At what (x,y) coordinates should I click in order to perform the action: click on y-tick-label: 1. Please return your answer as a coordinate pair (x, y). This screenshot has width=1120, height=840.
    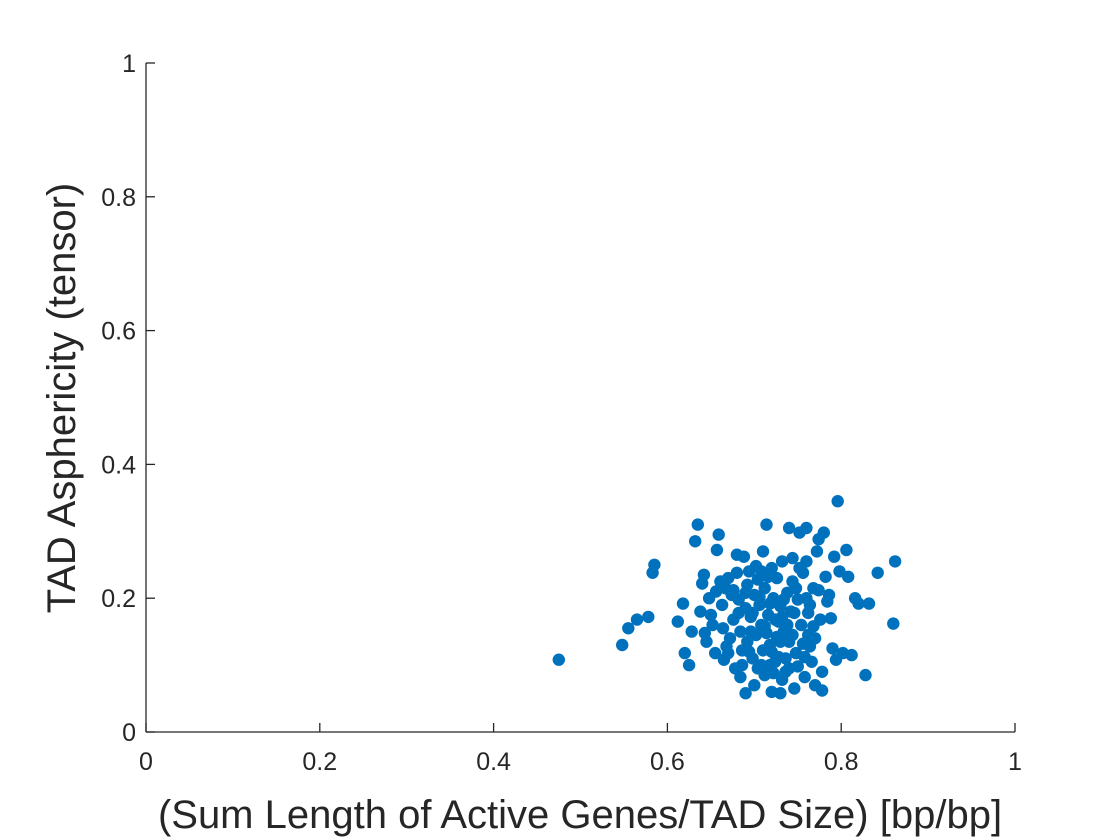
    Looking at the image, I should click on (129, 64).